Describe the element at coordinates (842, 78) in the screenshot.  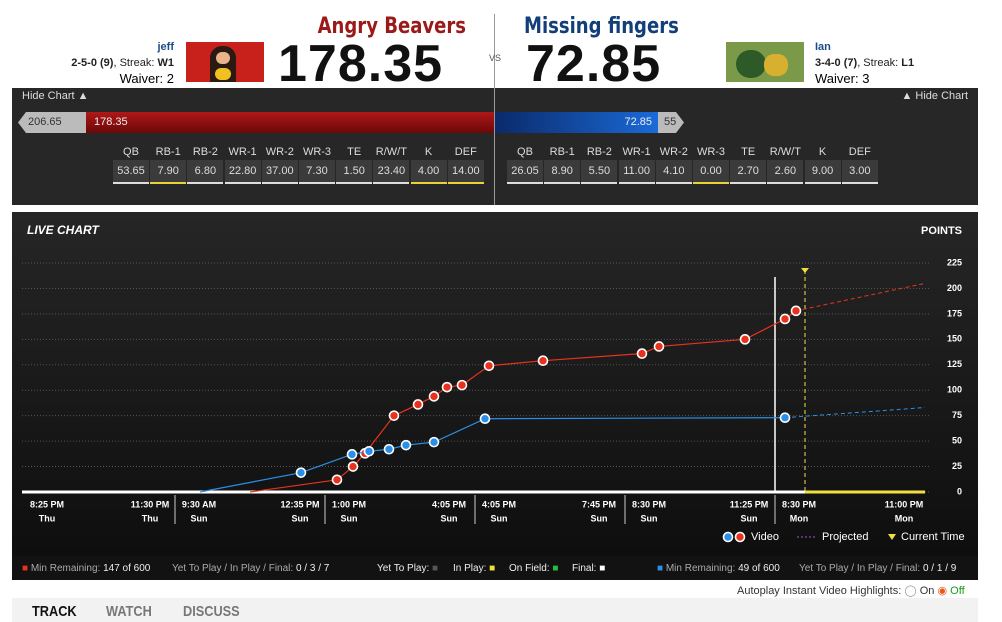
I see `waiver: Waiver: 3` at that location.